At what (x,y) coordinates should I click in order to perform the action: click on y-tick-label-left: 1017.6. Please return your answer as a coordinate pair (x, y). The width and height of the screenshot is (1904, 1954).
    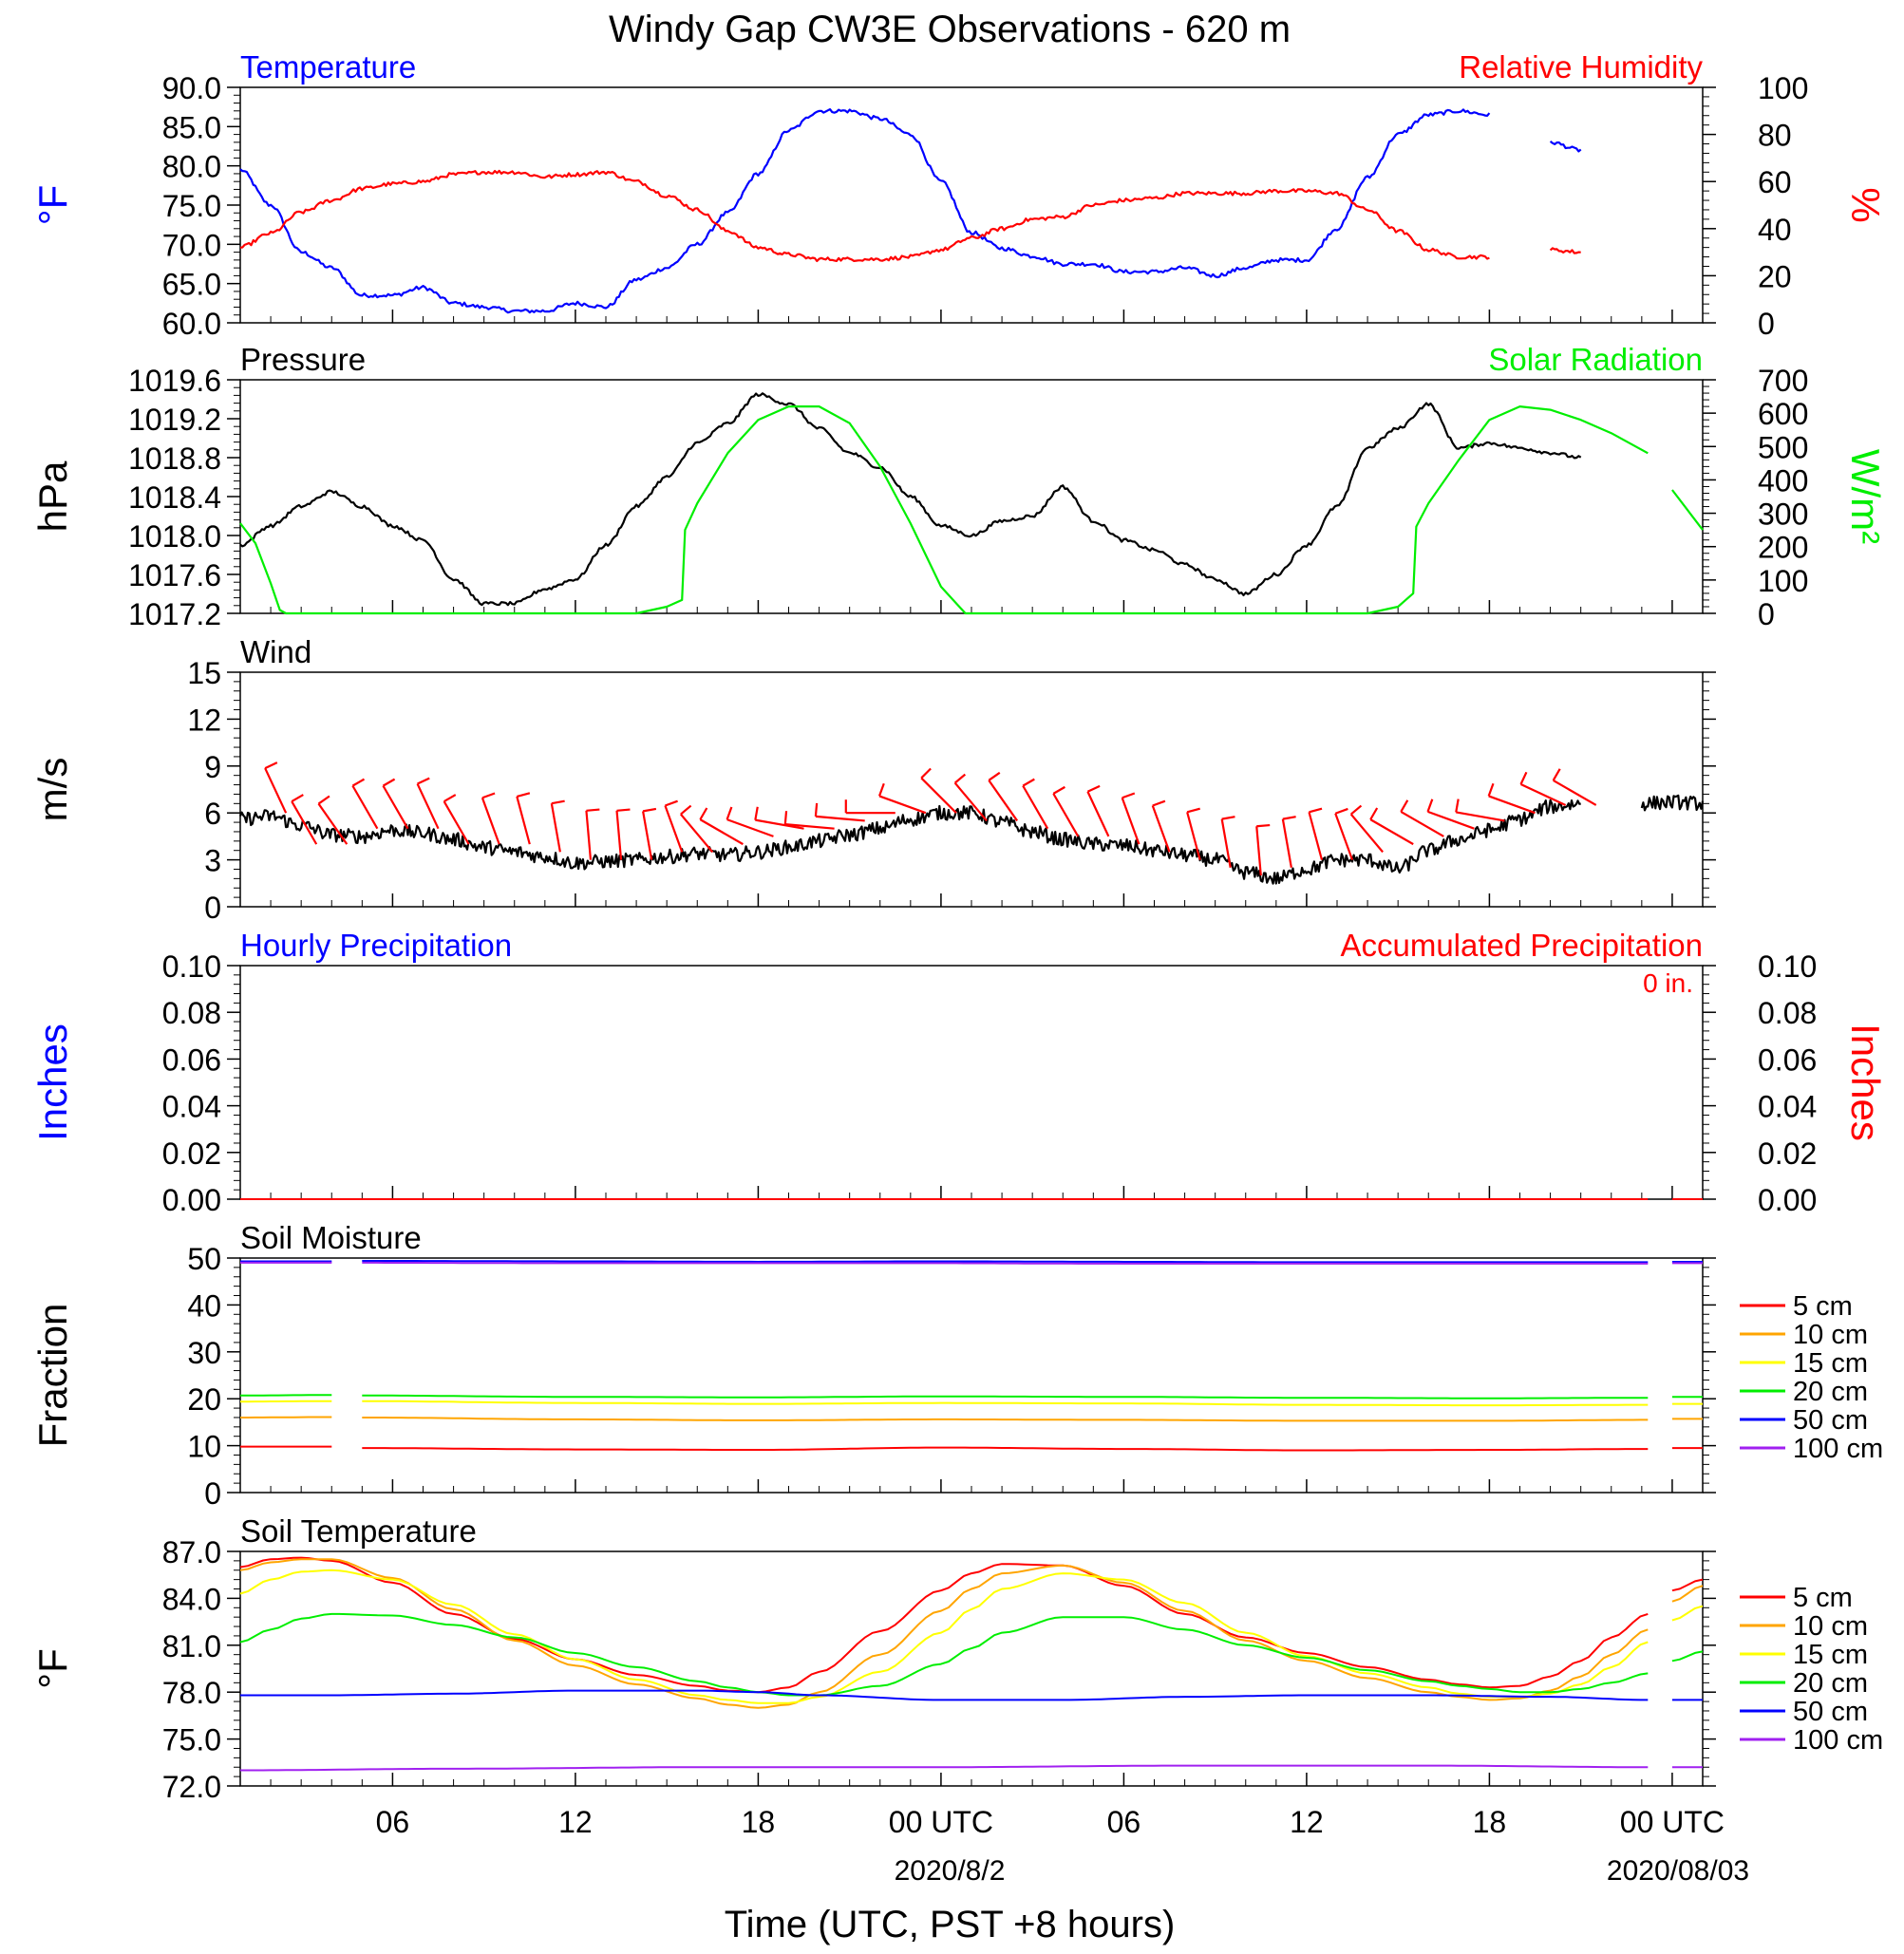
    Looking at the image, I should click on (174, 575).